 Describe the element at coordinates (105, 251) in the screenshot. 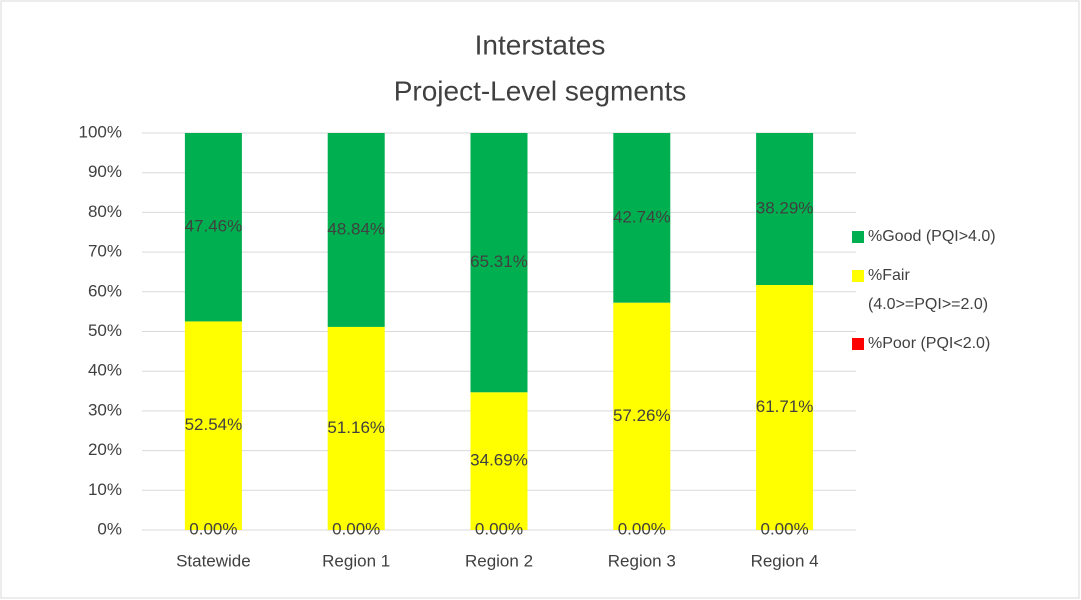

I see `y-tick-label: 70%` at that location.